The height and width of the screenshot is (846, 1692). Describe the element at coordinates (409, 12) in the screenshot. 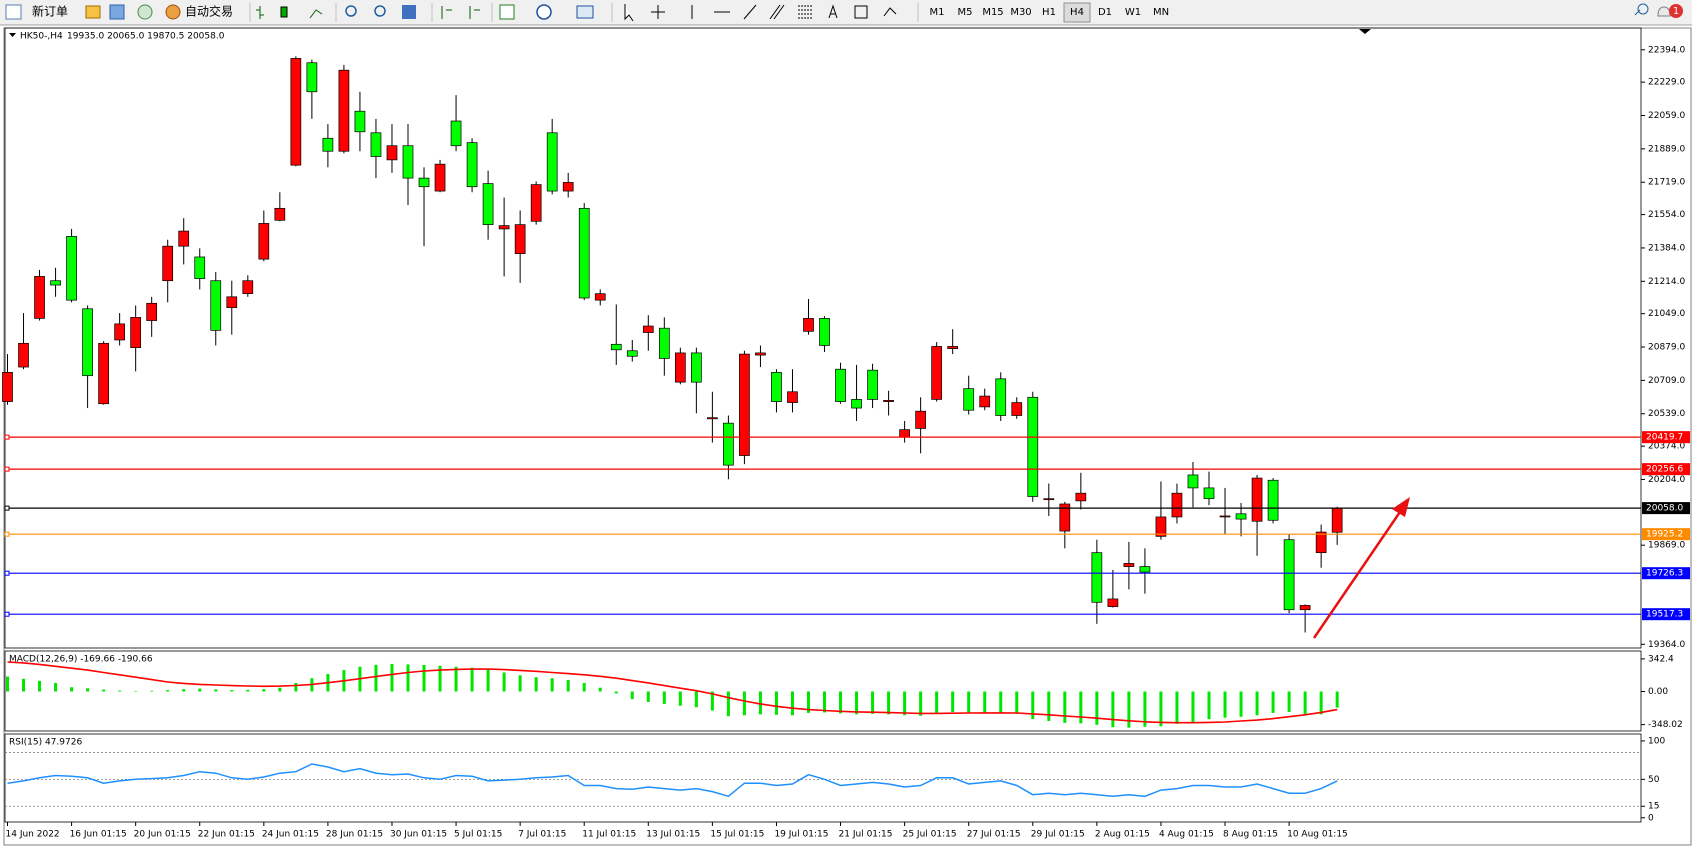

I see `tile-icon` at that location.